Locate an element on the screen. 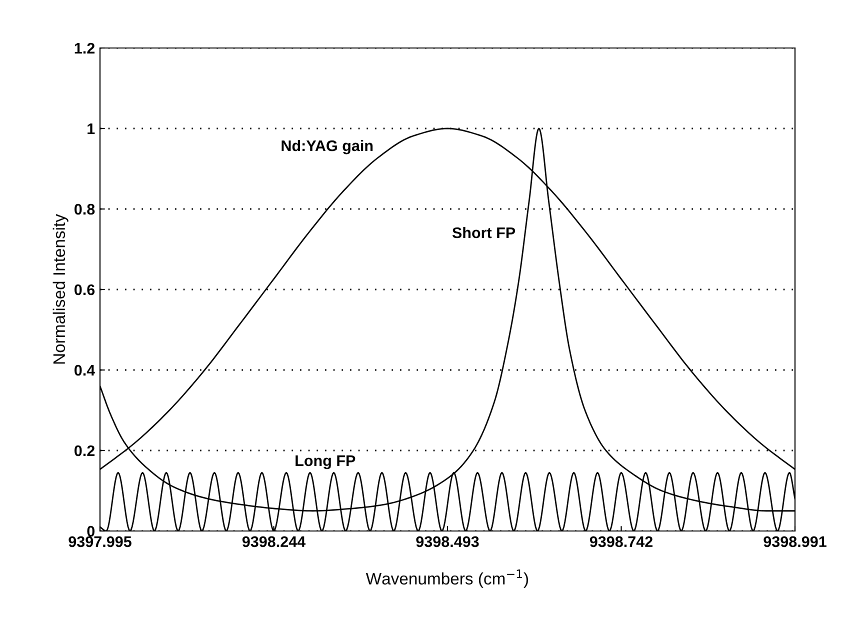 Image resolution: width=860 pixels, height=642 pixels. series-label: Long FP is located at coordinates (326, 462).